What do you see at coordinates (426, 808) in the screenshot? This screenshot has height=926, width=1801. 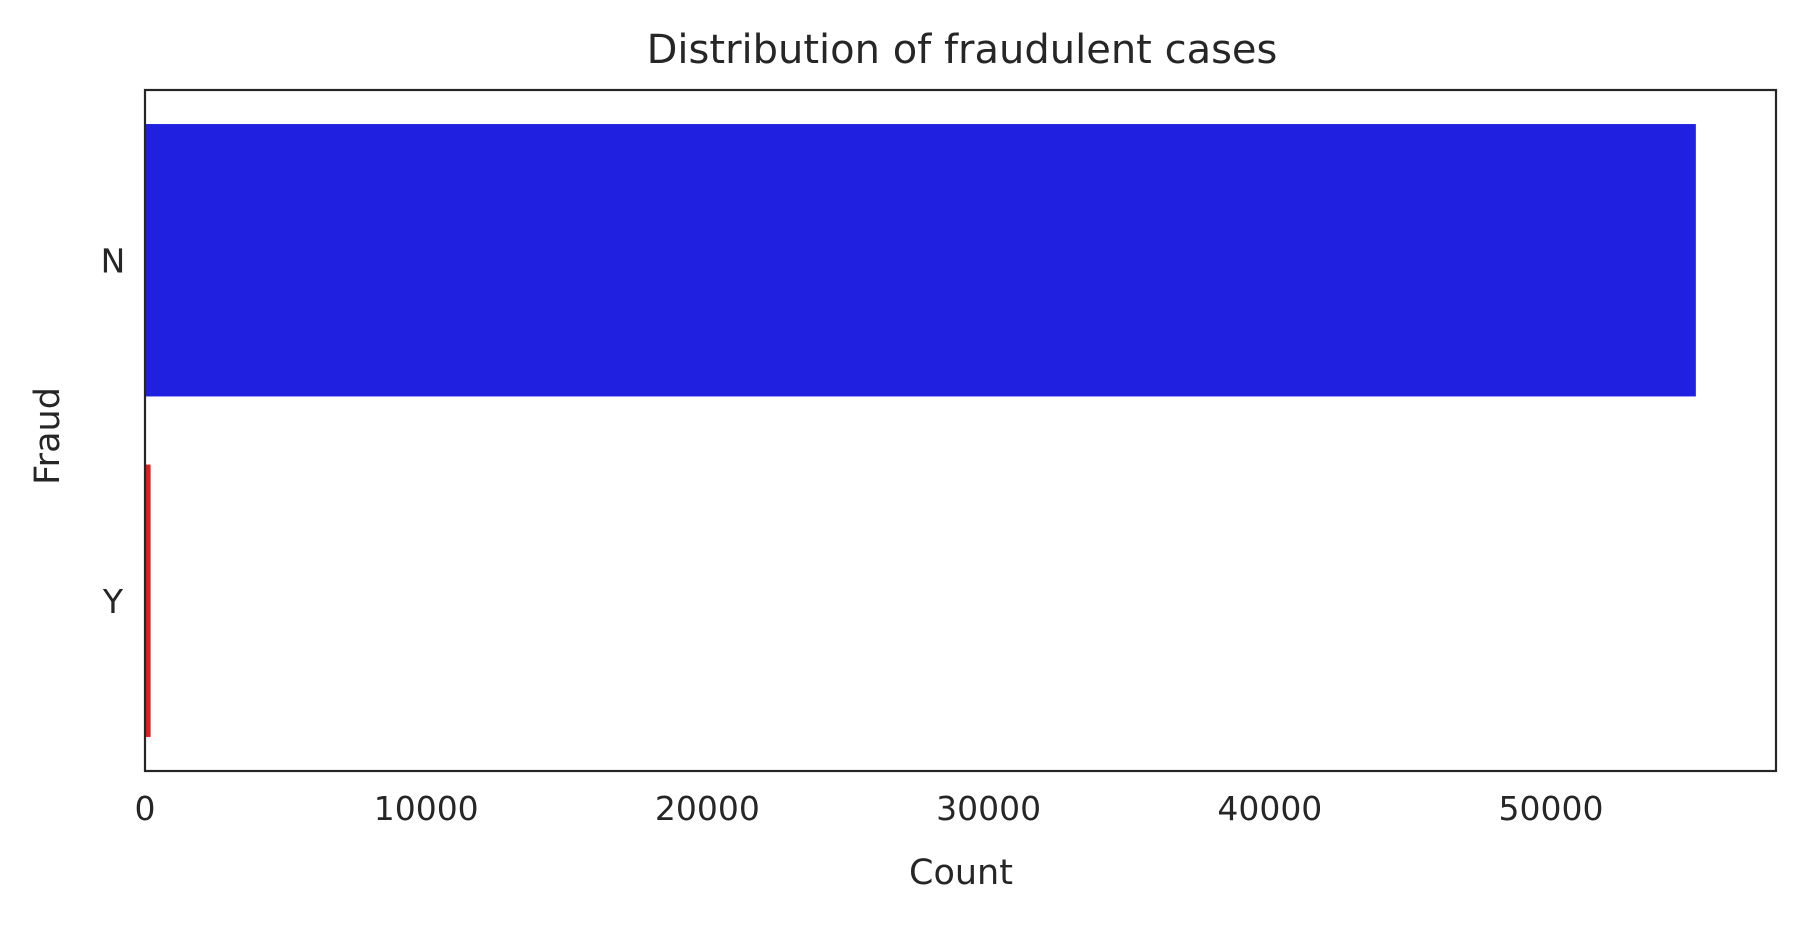 I see `x-tick-label: 10000` at bounding box center [426, 808].